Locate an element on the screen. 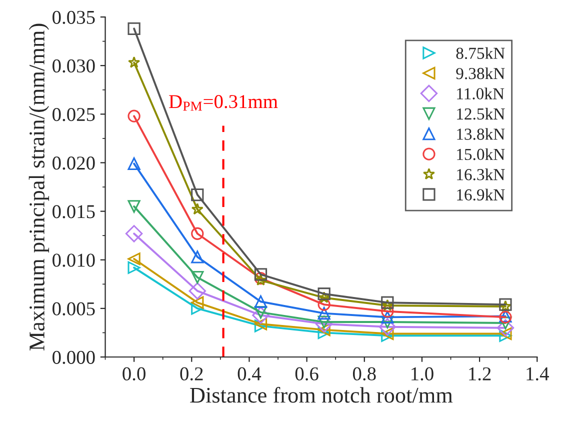 The image size is (569, 425). y-tick-label: 0.035 is located at coordinates (73, 17).